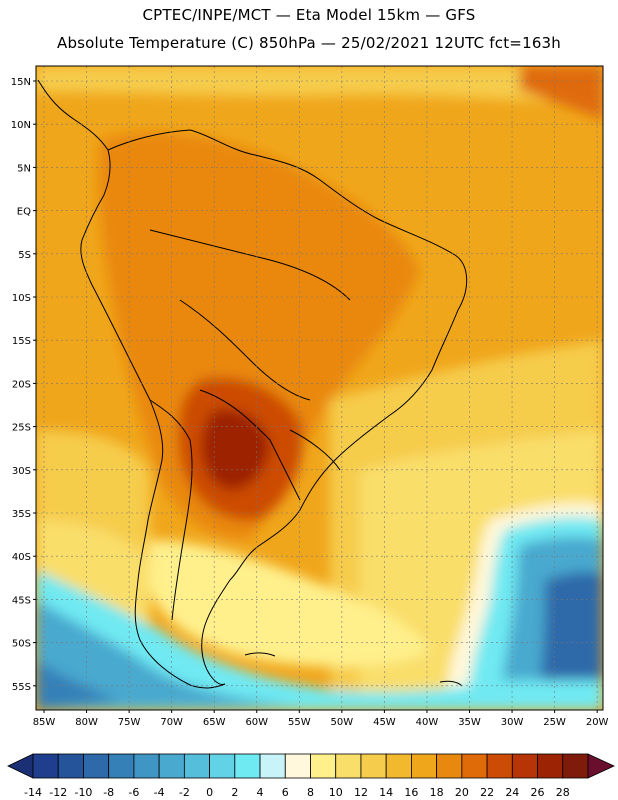 The width and height of the screenshot is (618, 800). Describe the element at coordinates (299, 722) in the screenshot. I see `lon-label: 55W` at that location.